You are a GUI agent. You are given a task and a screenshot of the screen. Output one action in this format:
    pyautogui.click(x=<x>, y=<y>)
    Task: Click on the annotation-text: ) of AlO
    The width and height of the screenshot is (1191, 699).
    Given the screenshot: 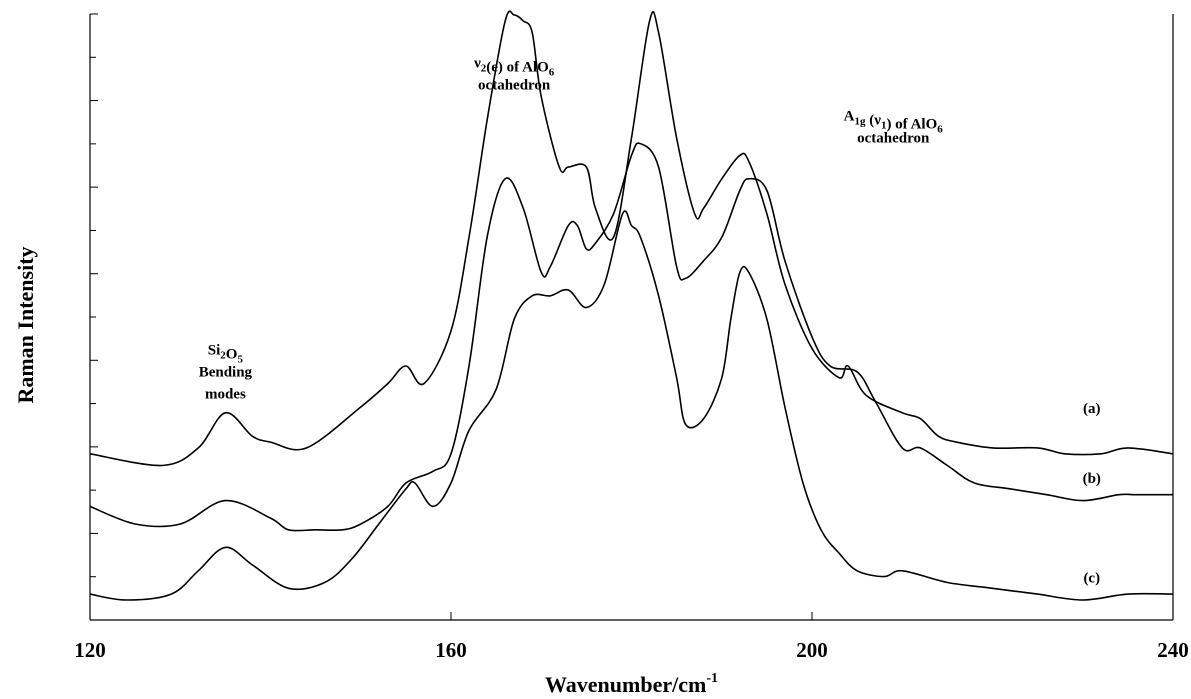 What is the action you would take?
    pyautogui.click(x=911, y=124)
    